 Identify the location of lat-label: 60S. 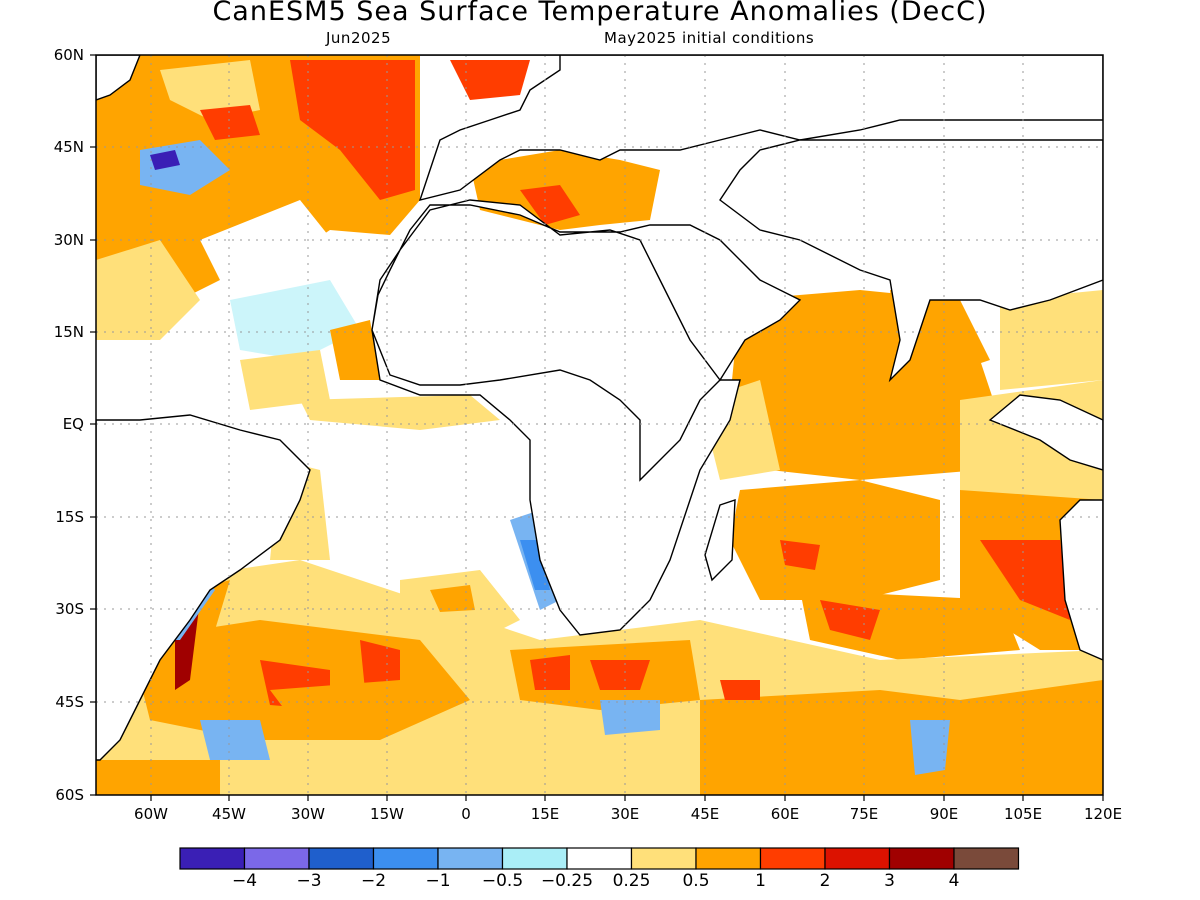
(69, 795).